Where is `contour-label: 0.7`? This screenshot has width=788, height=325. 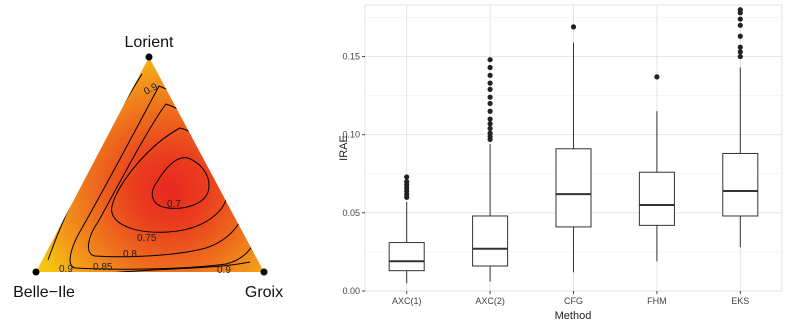 contour-label: 0.7 is located at coordinates (174, 204).